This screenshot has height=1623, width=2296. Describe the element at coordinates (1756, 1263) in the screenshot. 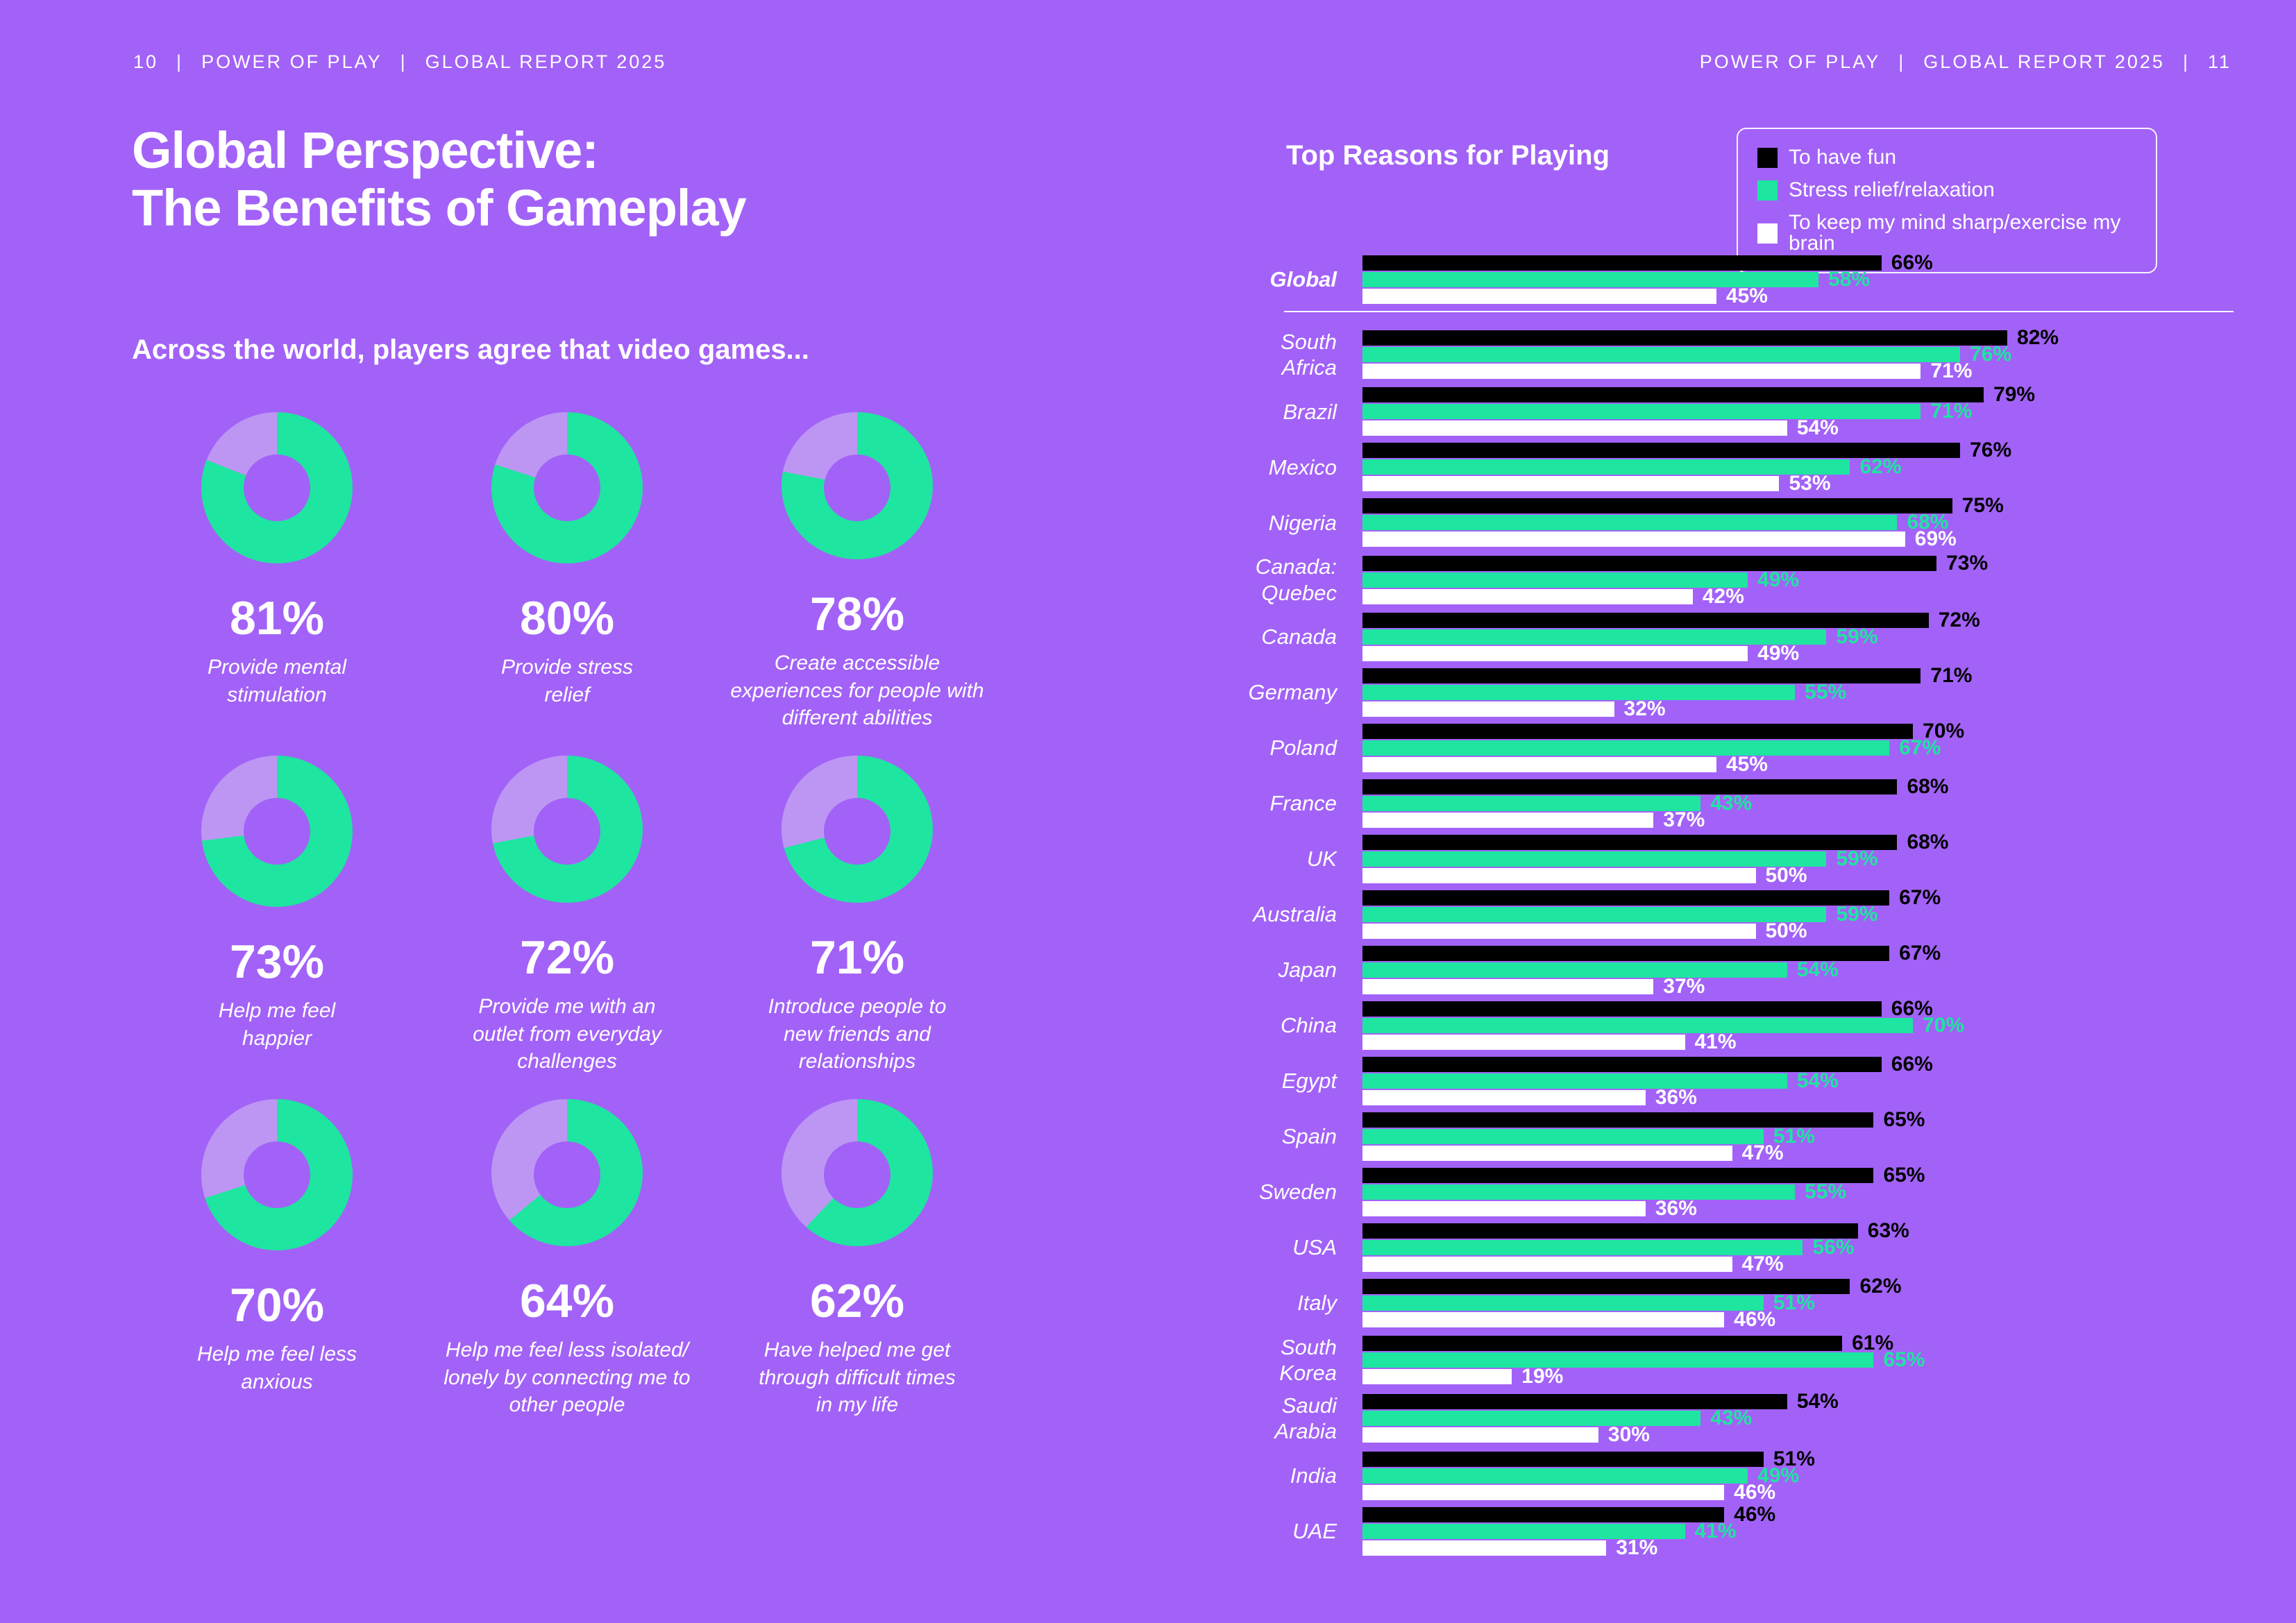

I see `bar-line: 47%` at that location.